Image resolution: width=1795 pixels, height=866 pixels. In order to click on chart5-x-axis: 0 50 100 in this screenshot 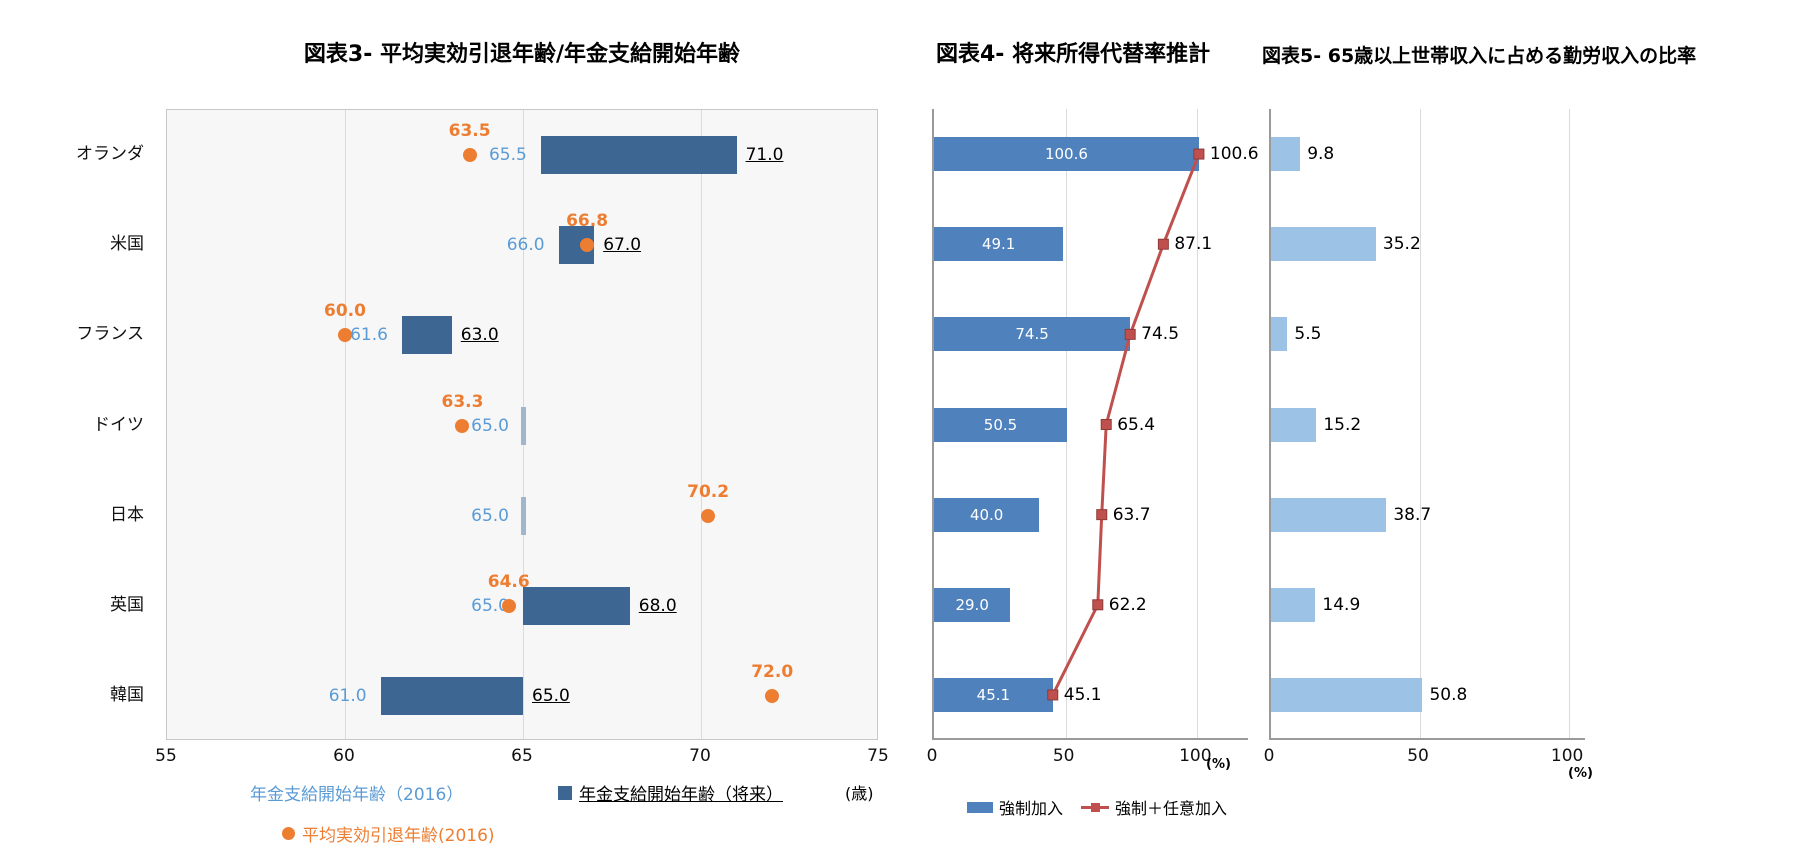, I will do `click(897, 757)`.